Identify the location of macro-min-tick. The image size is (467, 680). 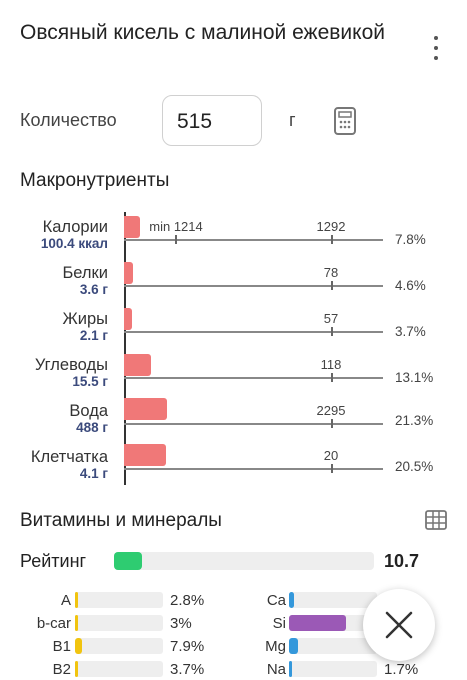
(176, 239).